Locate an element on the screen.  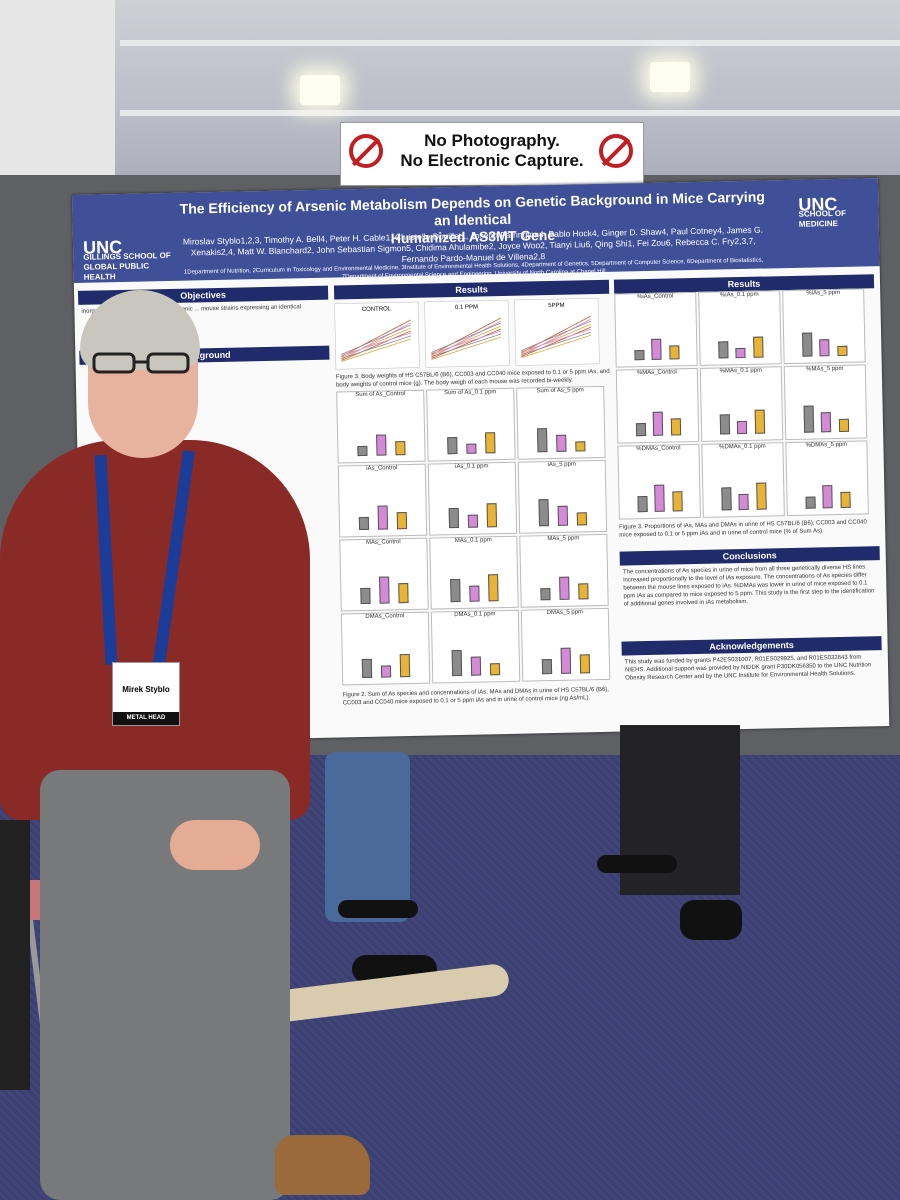
boxplot-panel: %iAs_Control is located at coordinates (656, 329).